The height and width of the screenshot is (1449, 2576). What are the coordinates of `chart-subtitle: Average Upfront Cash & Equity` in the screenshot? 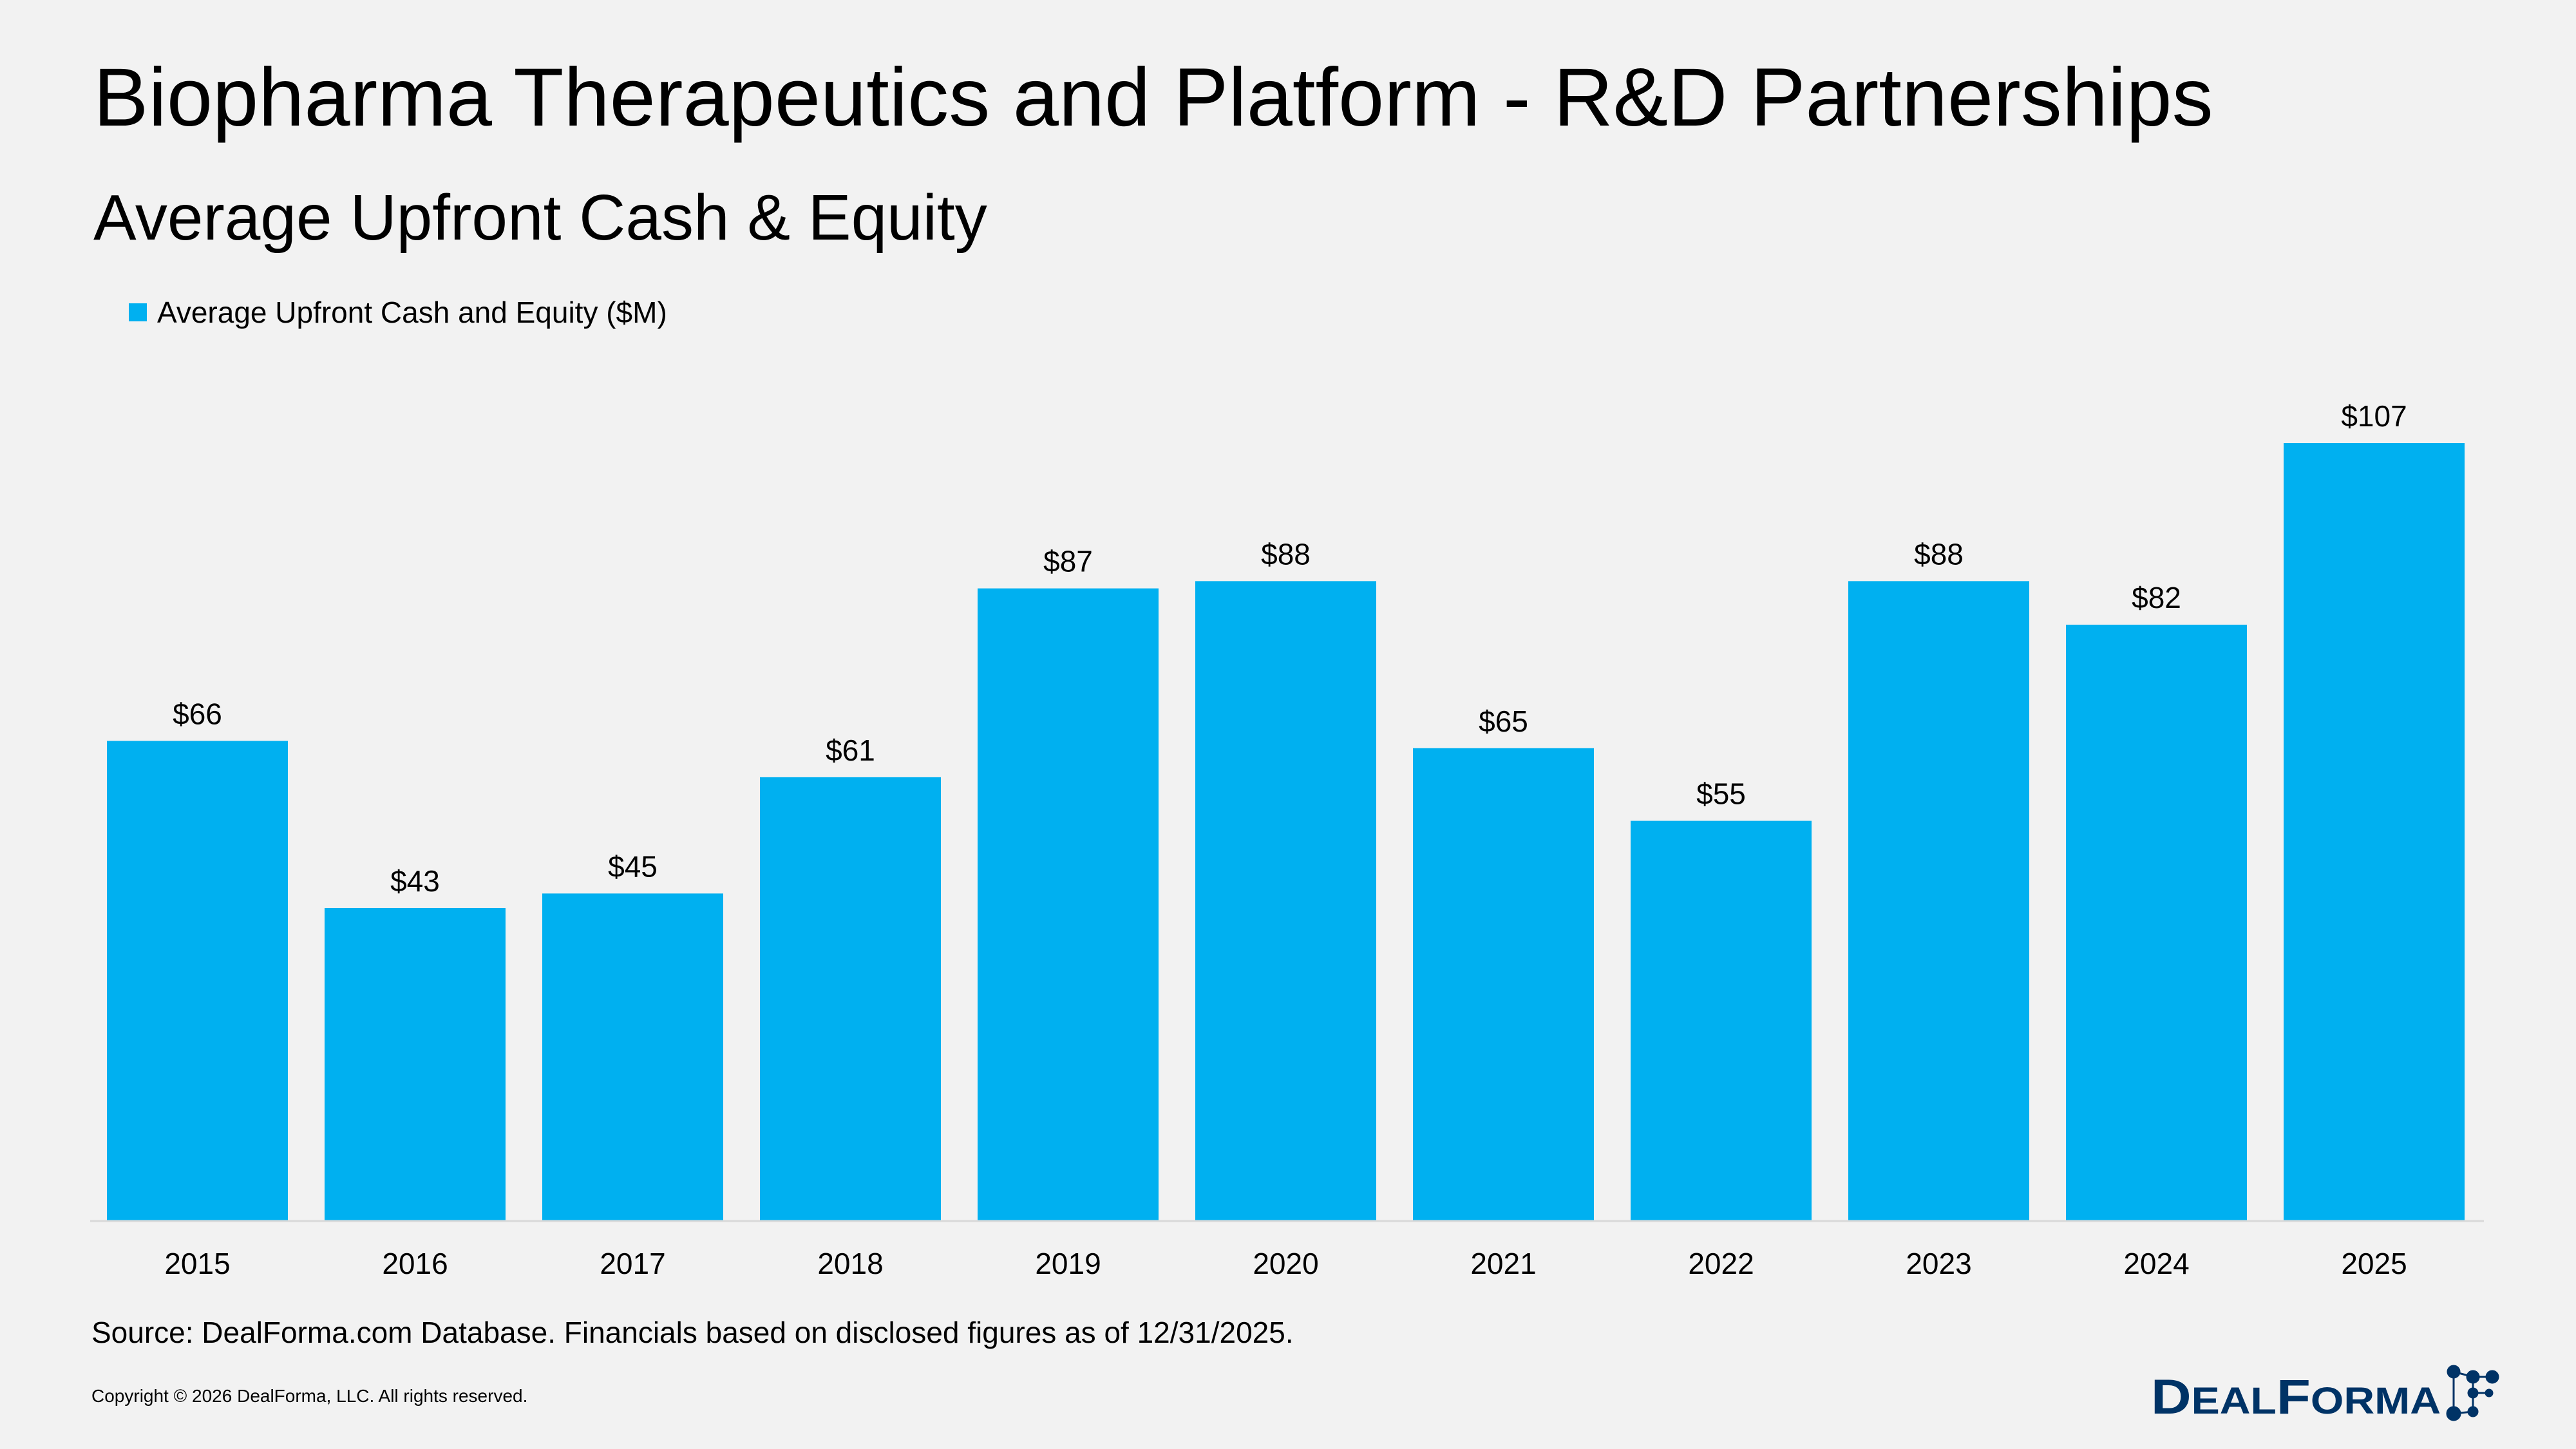 It's located at (540, 218).